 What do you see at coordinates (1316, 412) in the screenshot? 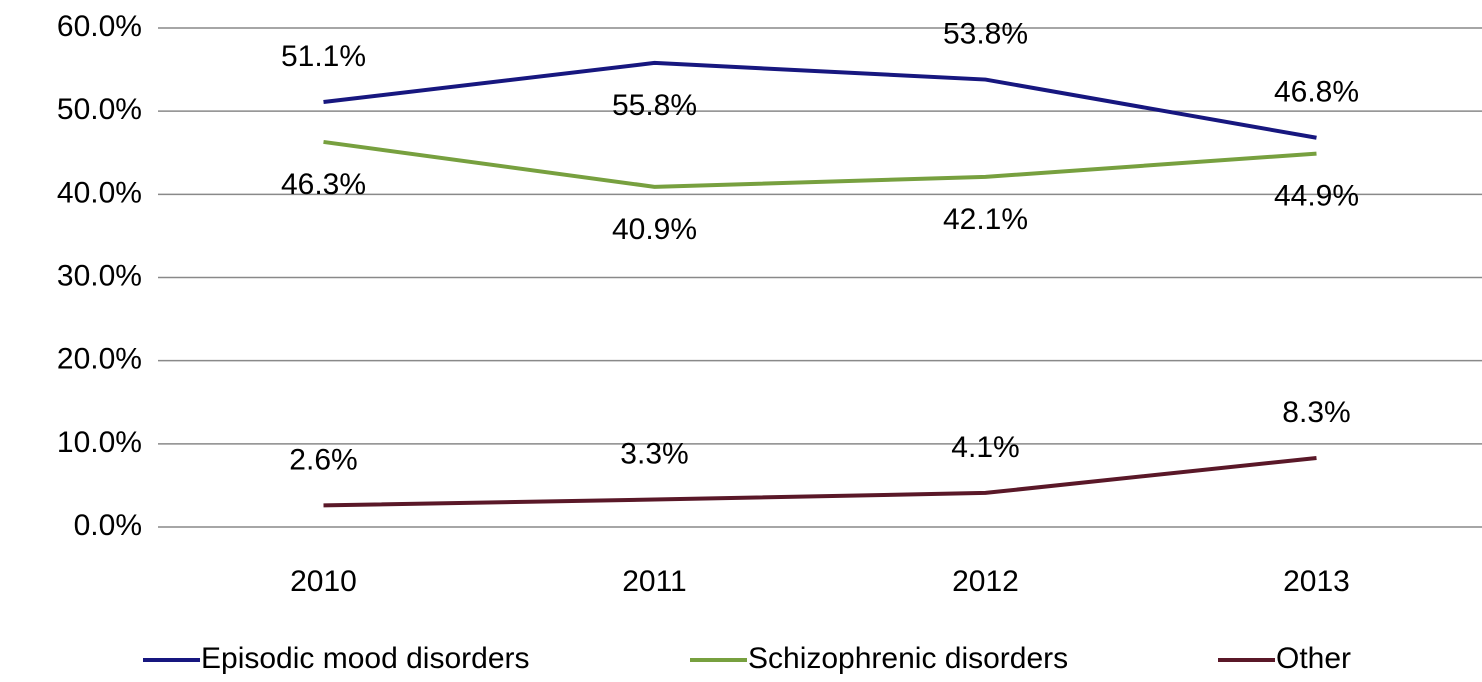
I see `data-label: 8.3%` at bounding box center [1316, 412].